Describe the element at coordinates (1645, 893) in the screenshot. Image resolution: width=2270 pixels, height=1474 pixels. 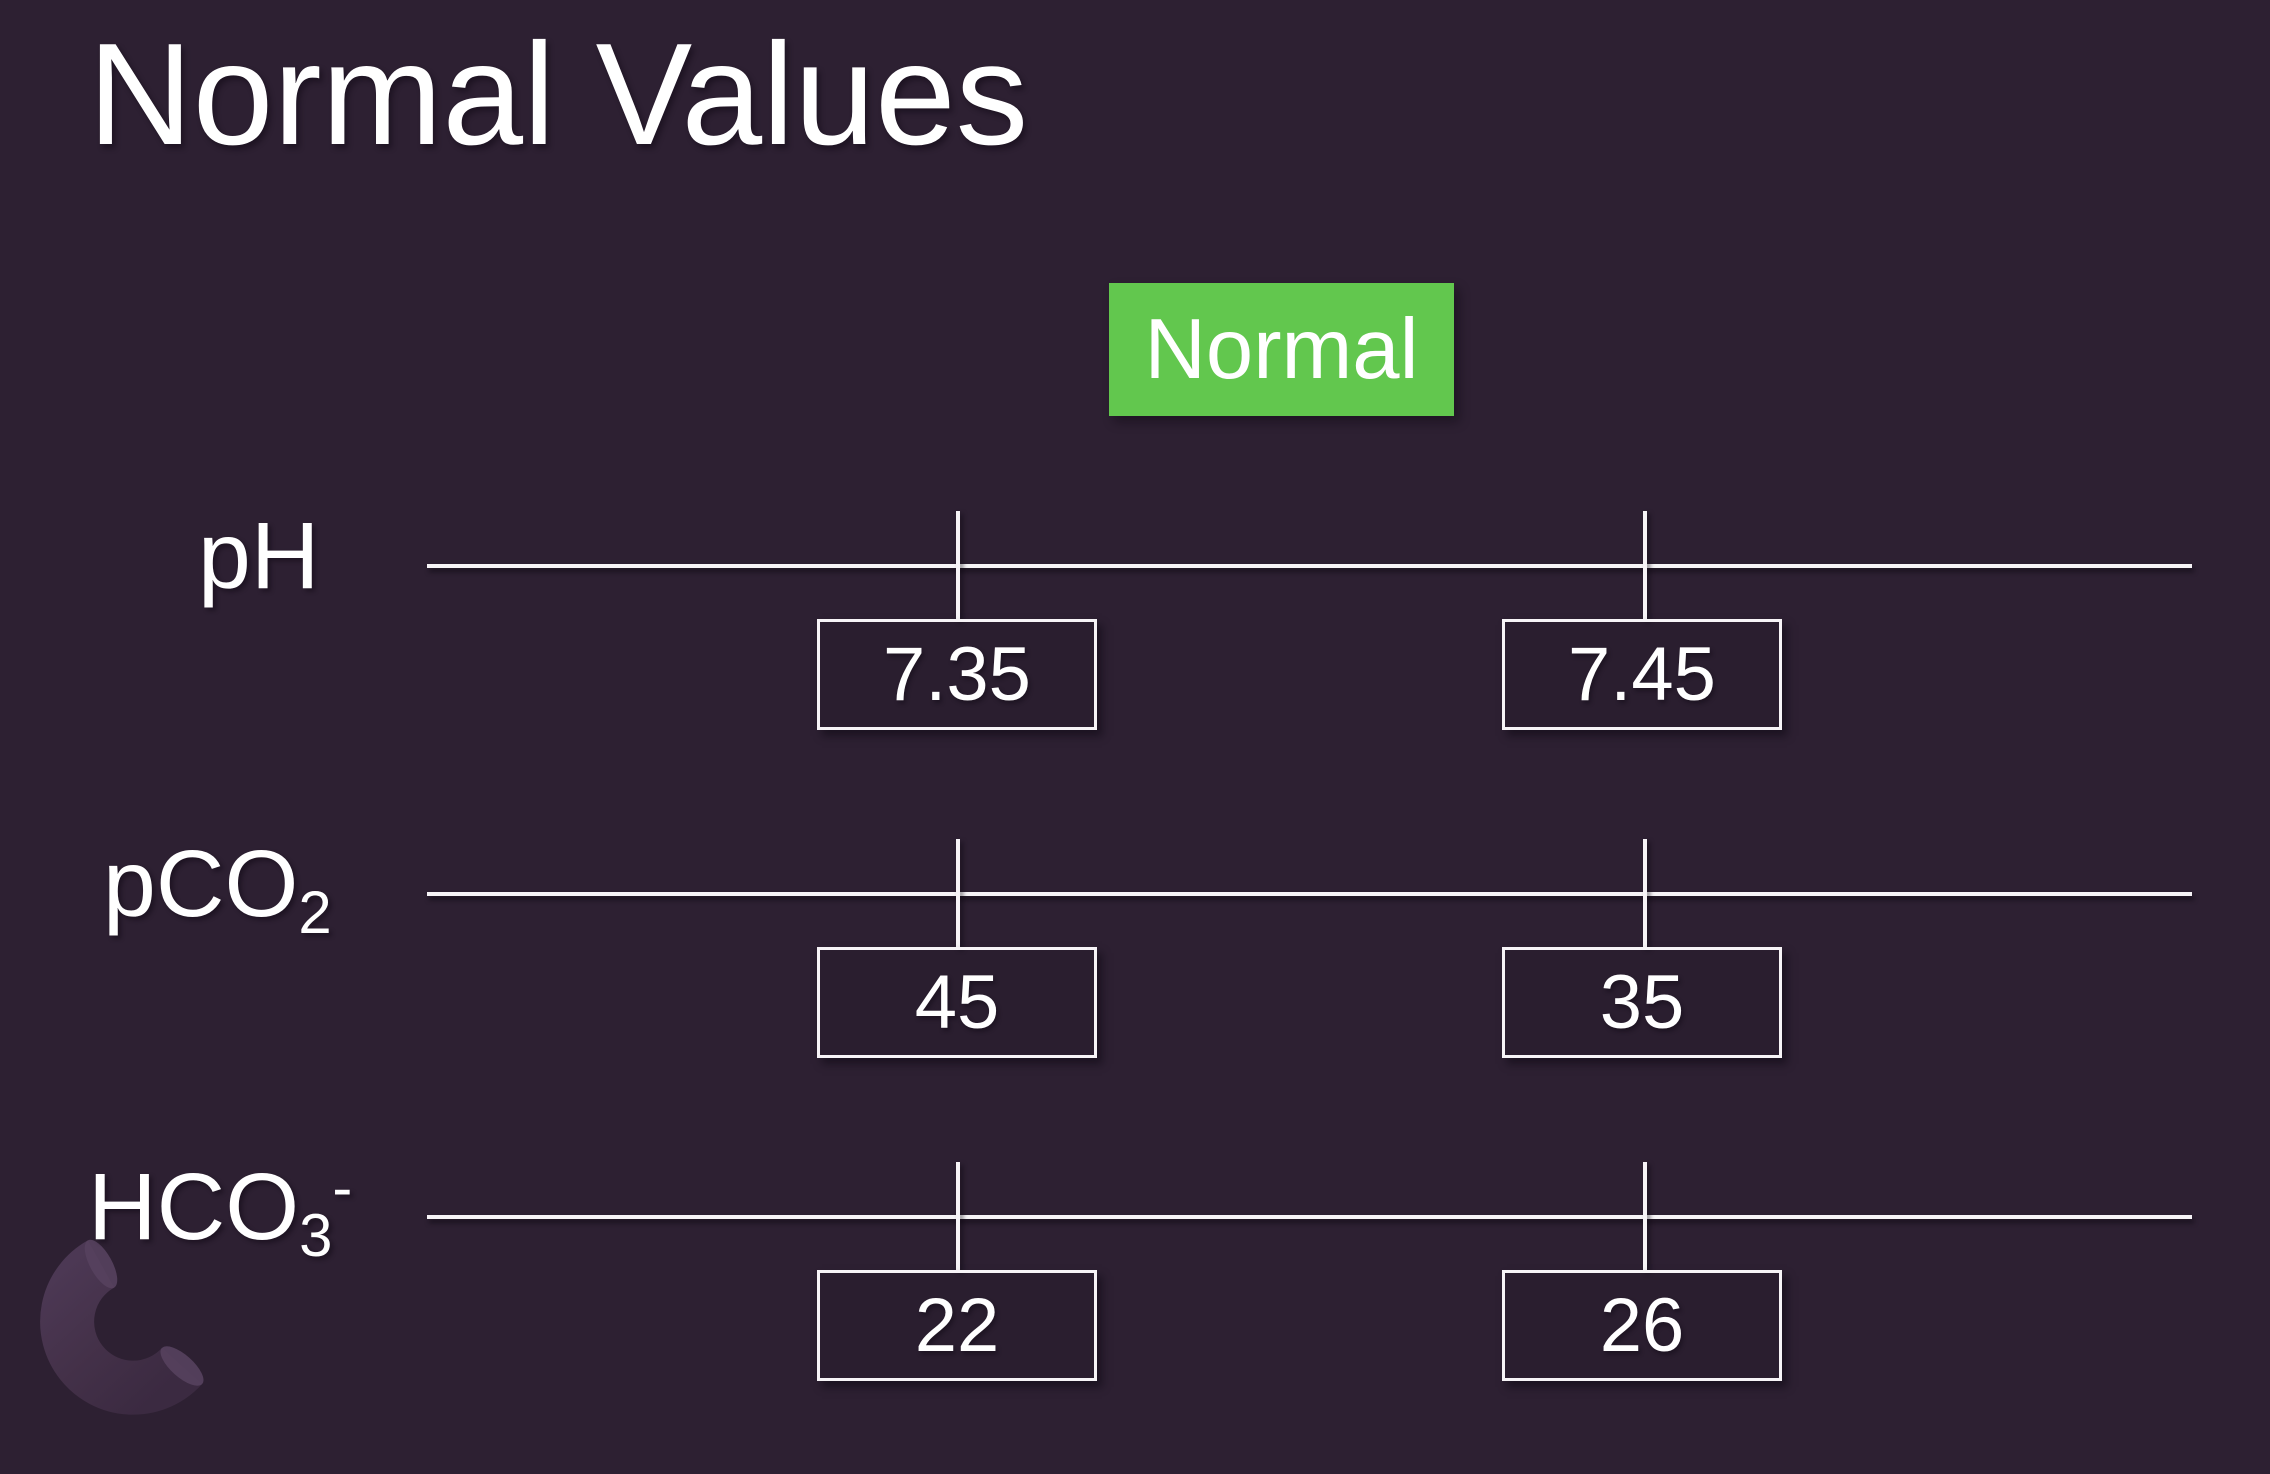
I see `tick-pco2-high` at that location.